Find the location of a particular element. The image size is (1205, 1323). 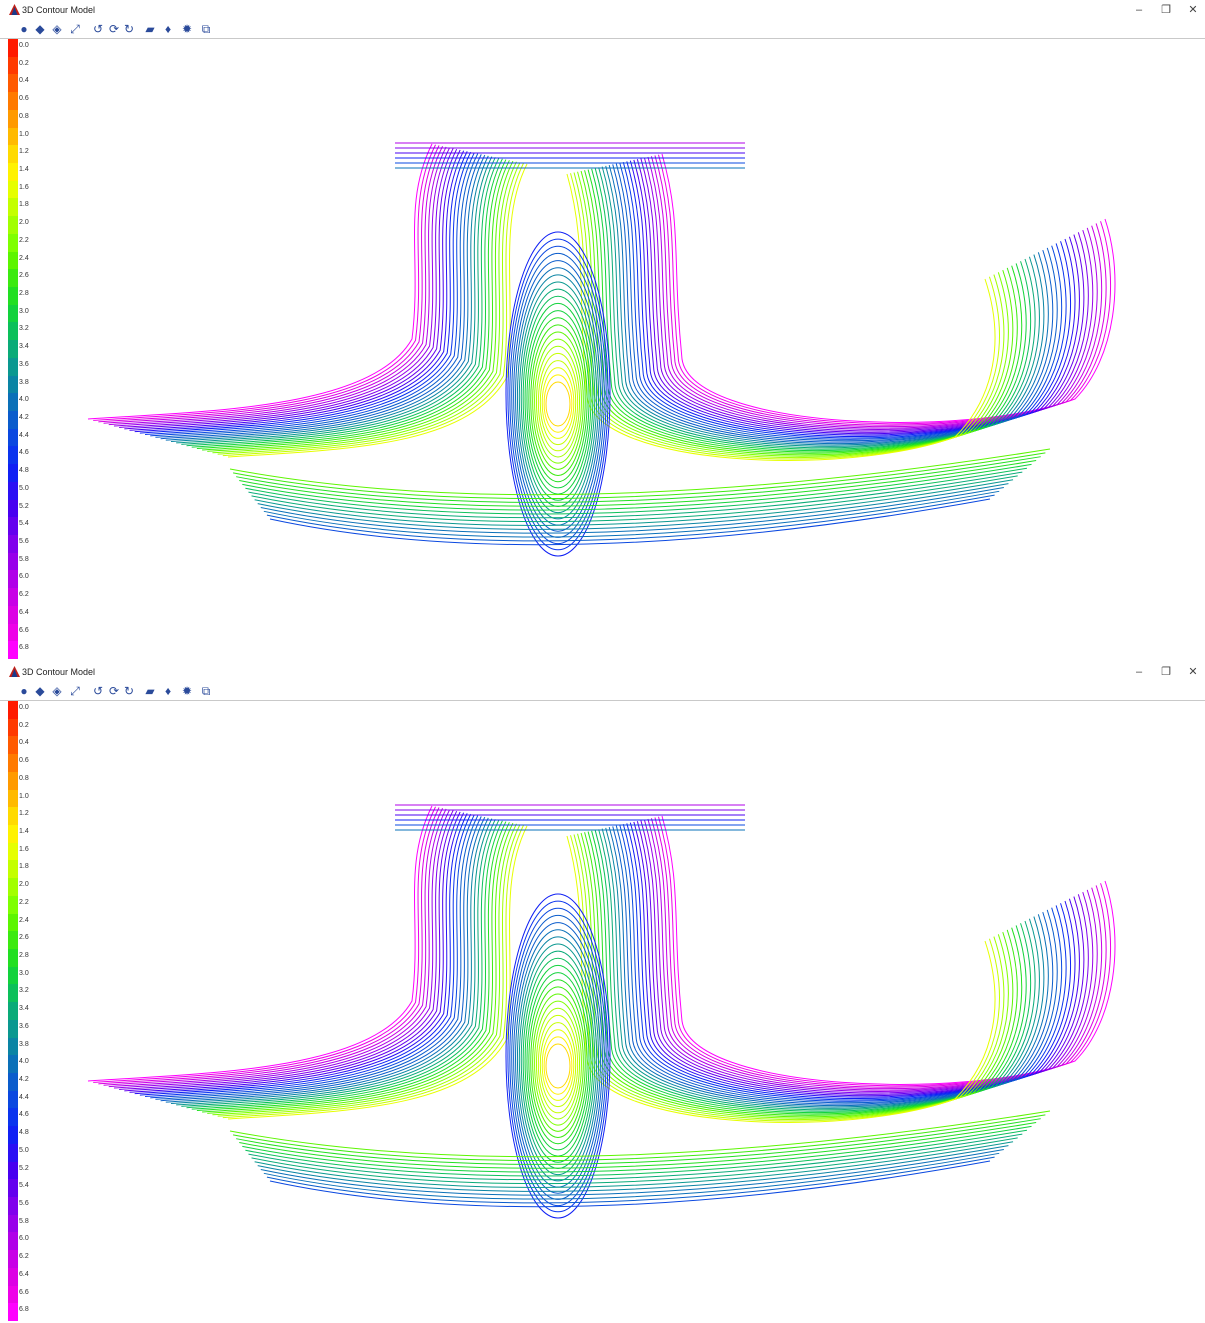

legend-label: 5.4 is located at coordinates (24, 524).